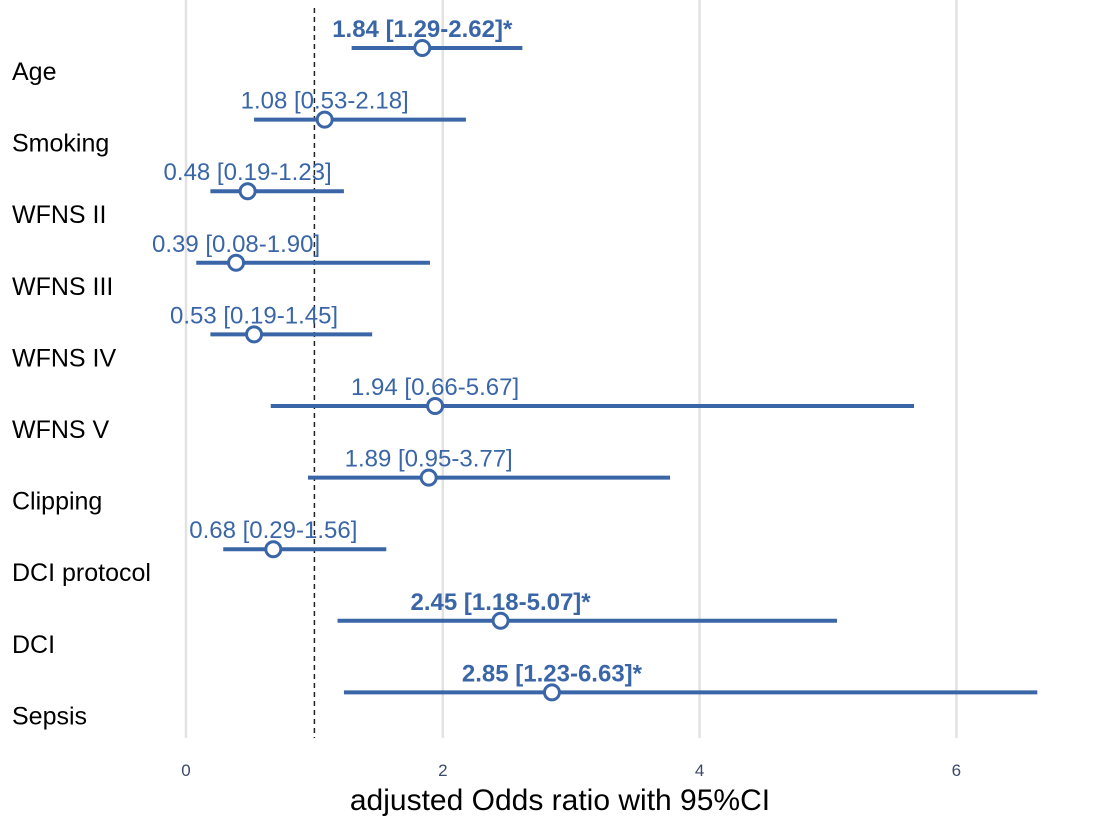 This screenshot has width=1106, height=823. Describe the element at coordinates (239, 123) in the screenshot. I see `forest-row: Smoking 1.08 [0.53-2.18]` at that location.